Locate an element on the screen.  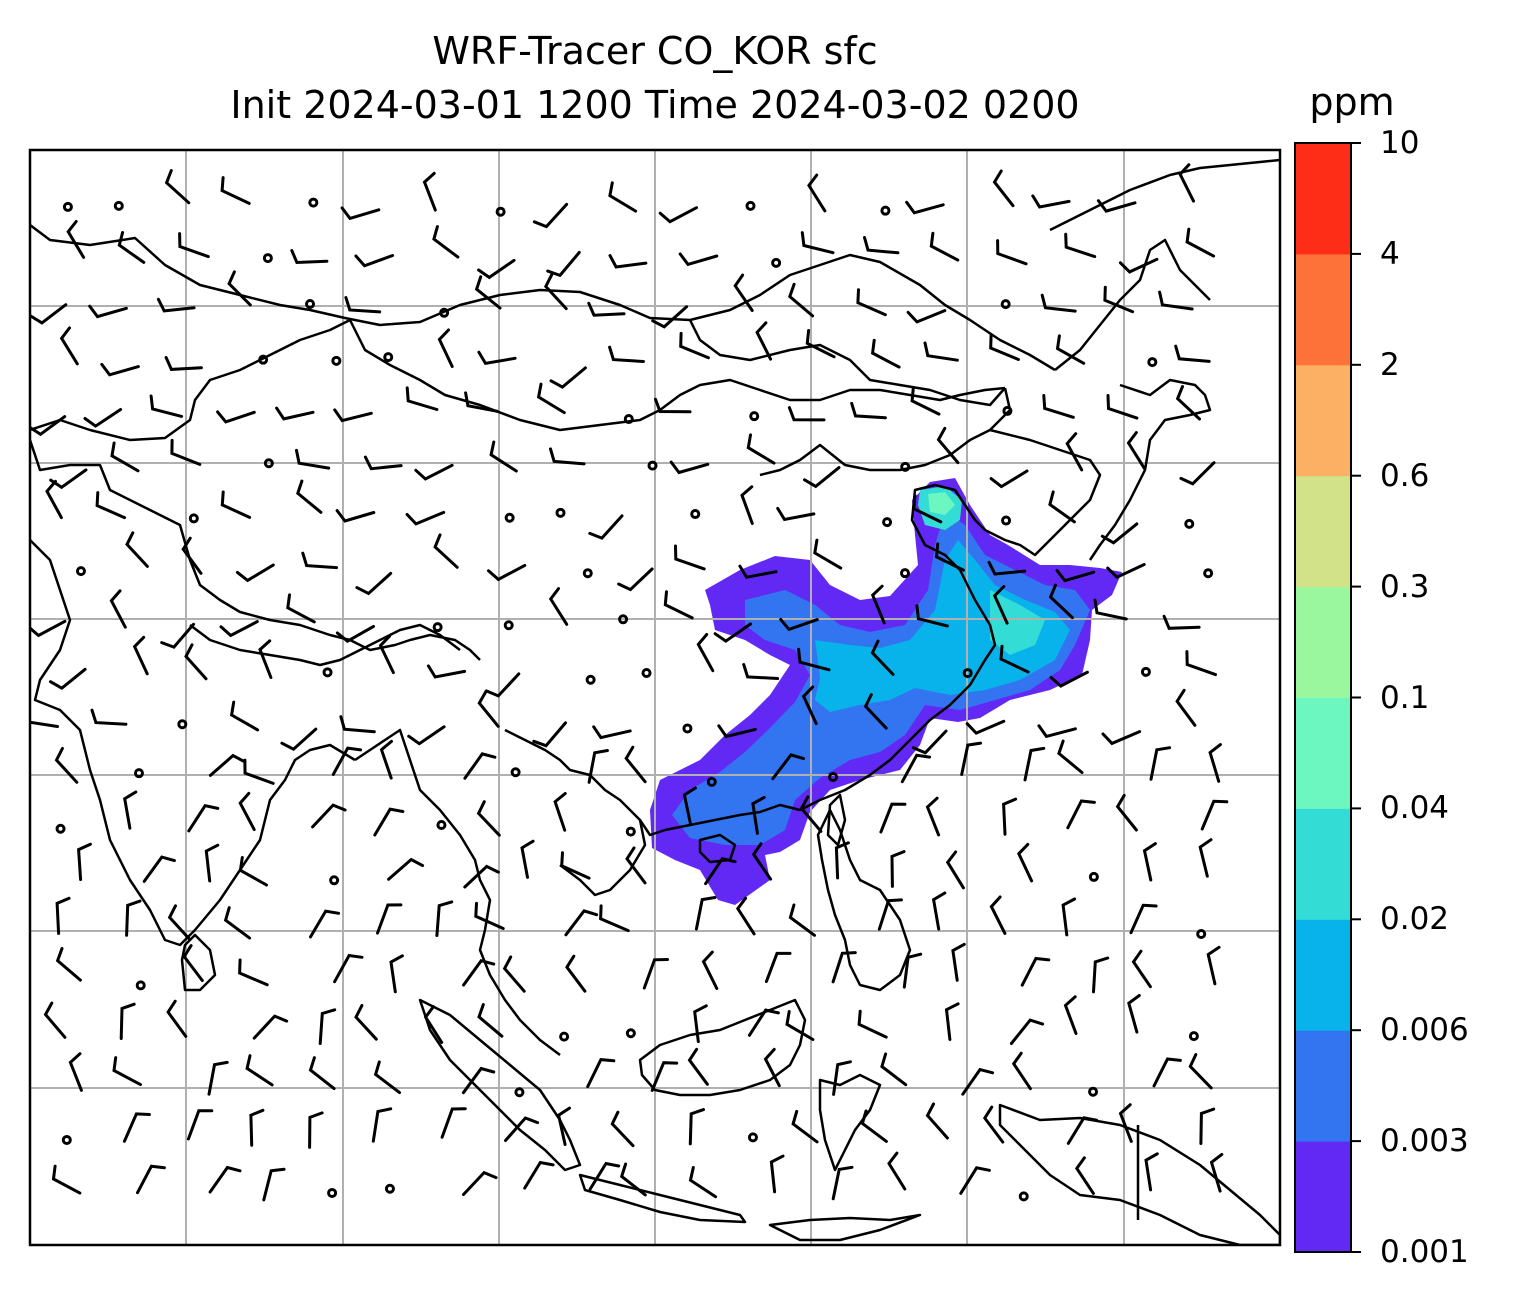
himalaya-border is located at coordinates (325, 645).